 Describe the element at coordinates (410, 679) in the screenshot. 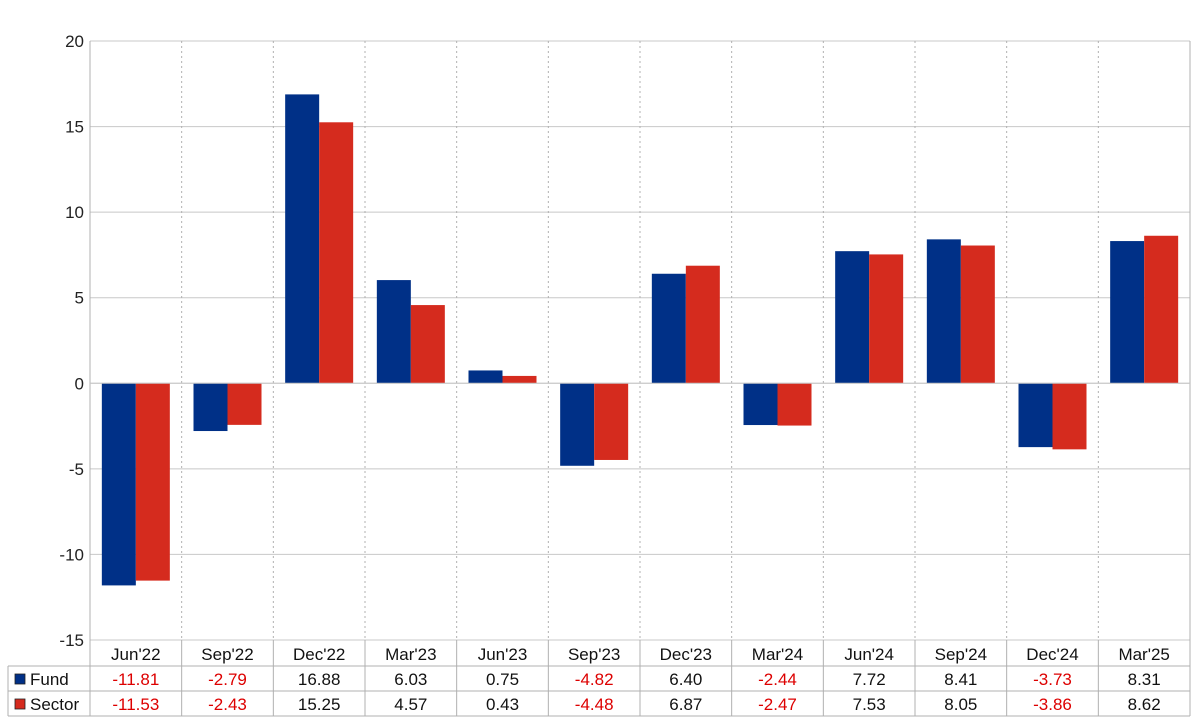

I see `data-label-fund: 6.03` at that location.